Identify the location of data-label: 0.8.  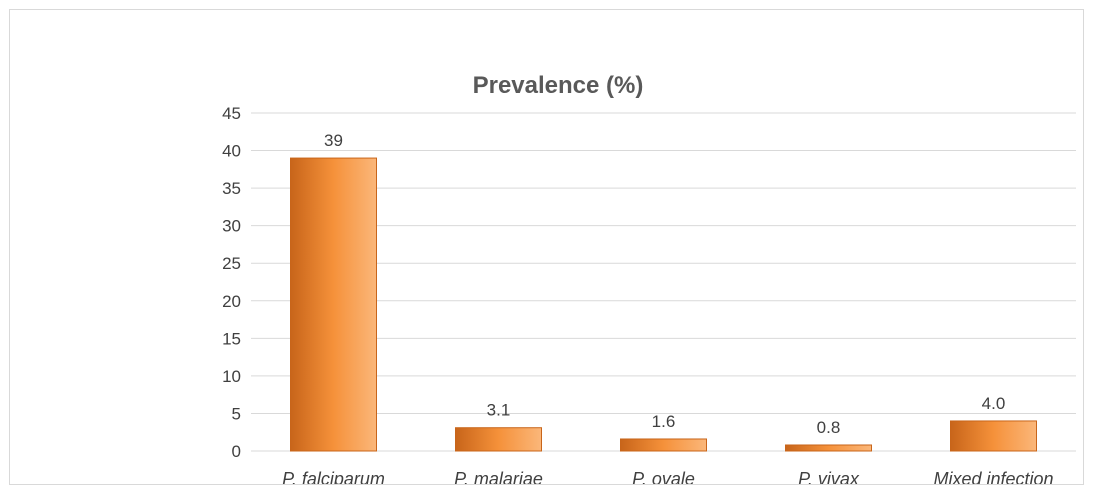
(829, 427).